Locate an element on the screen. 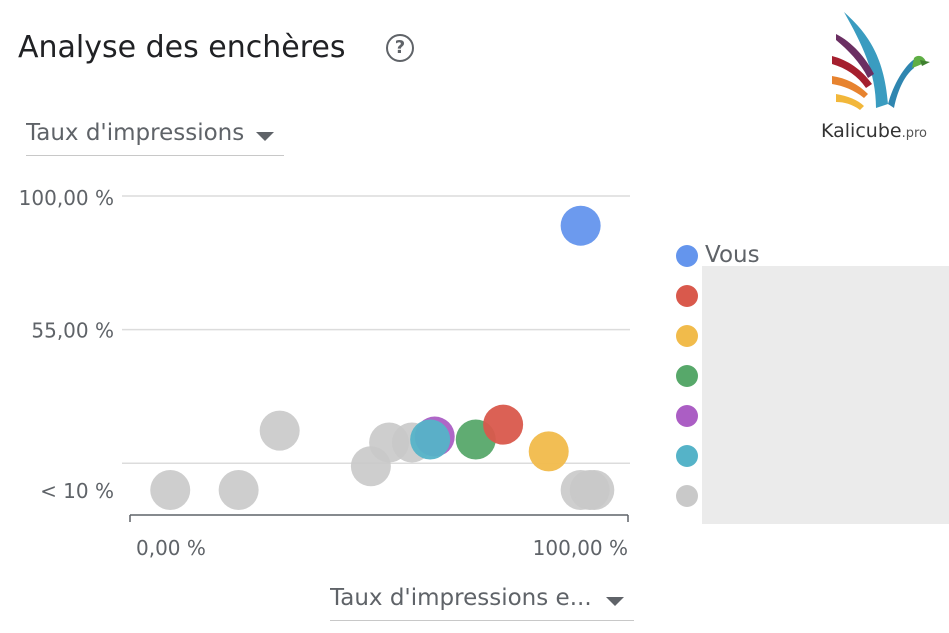 This screenshot has height=633, width=949. y-tick-label: < 10 % is located at coordinates (77, 491).